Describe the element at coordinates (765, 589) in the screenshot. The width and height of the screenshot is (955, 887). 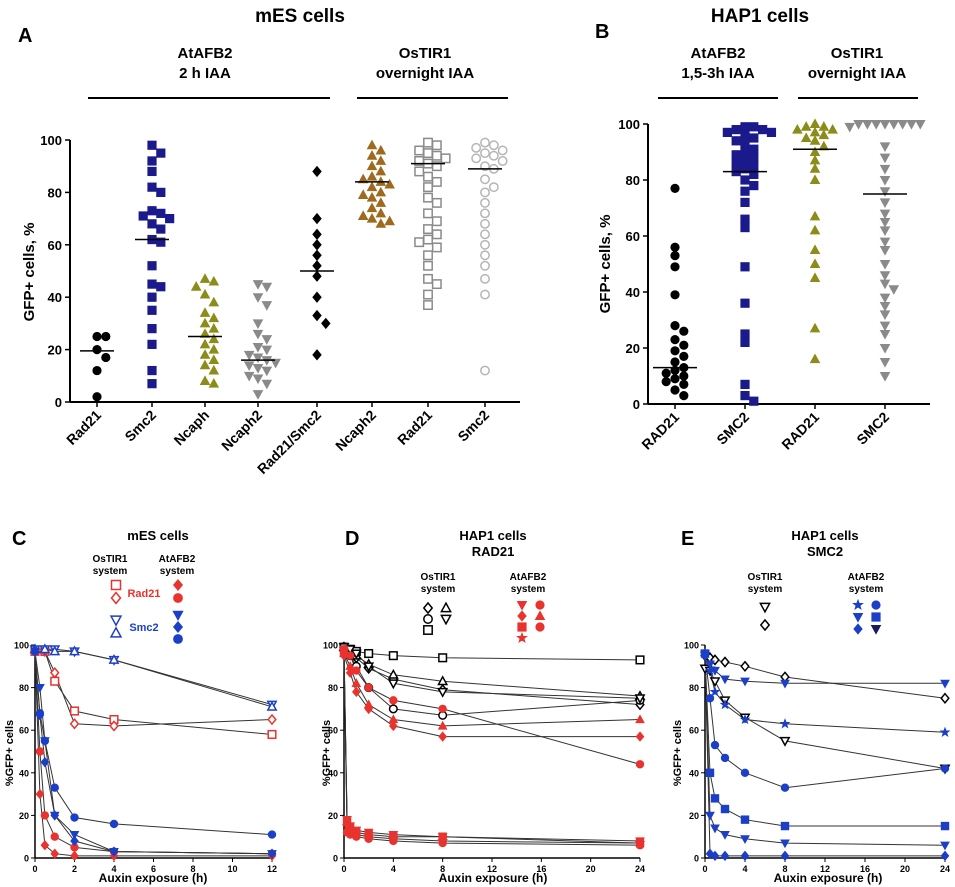
I see `panel-e-legend-col1b: system` at that location.